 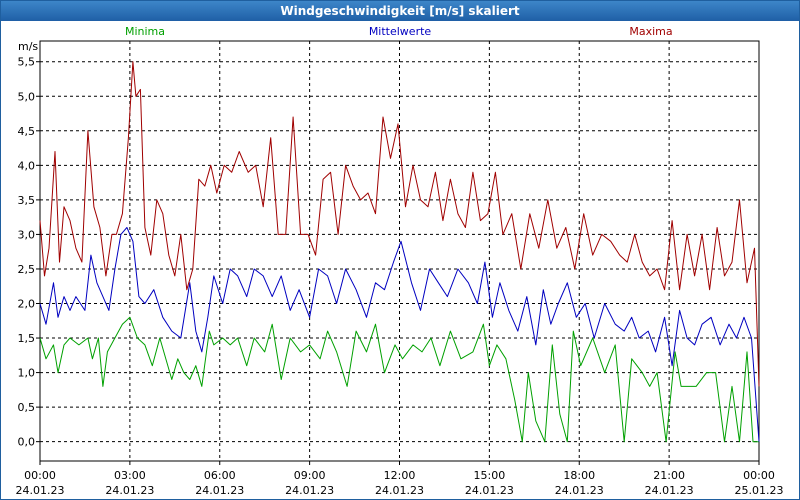 What do you see at coordinates (27, 62) in the screenshot?
I see `y-tick-label: 5,5` at bounding box center [27, 62].